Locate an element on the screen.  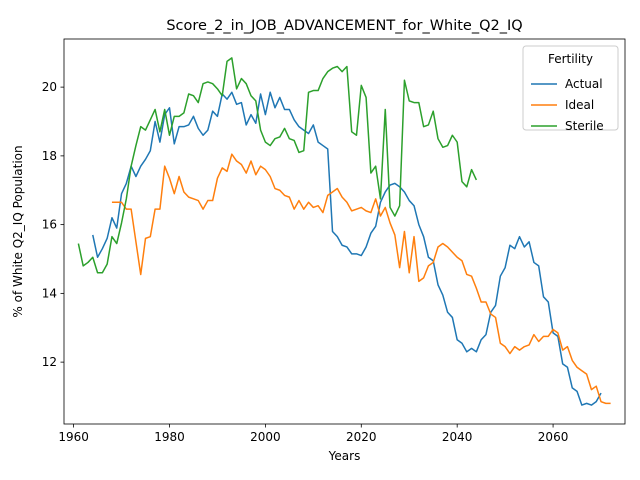
y-tick-label: 16 is located at coordinates (49, 225).